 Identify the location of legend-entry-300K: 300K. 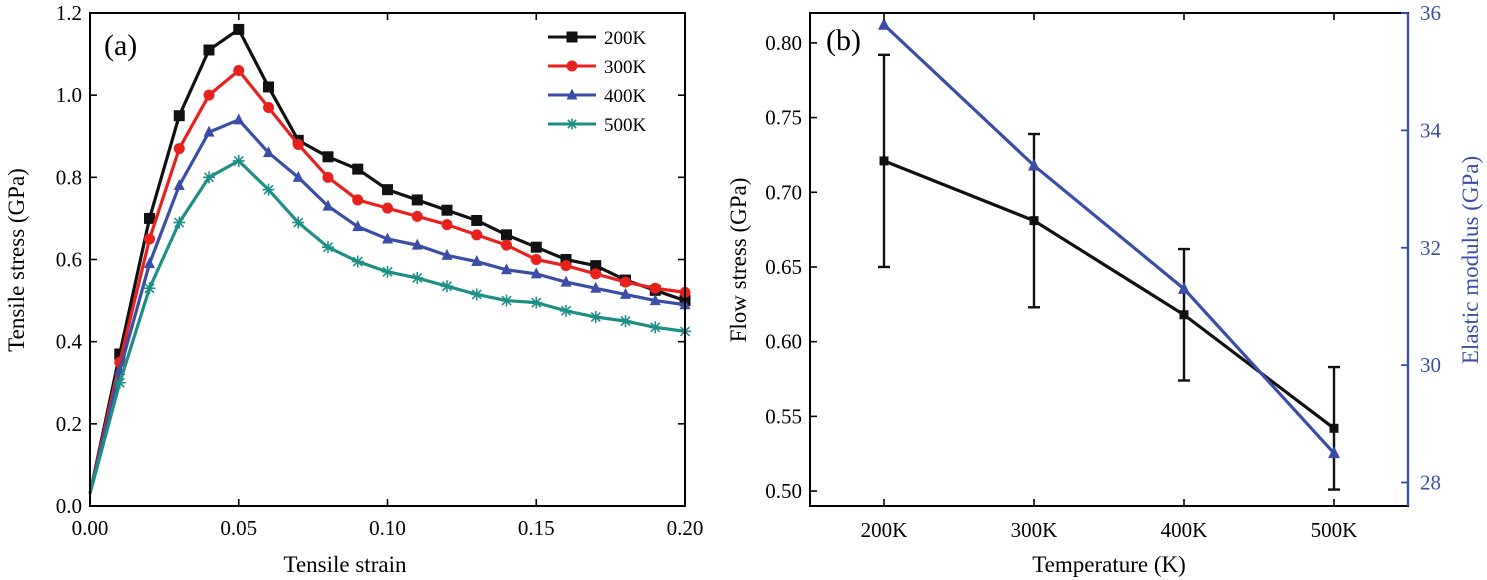
(597, 67).